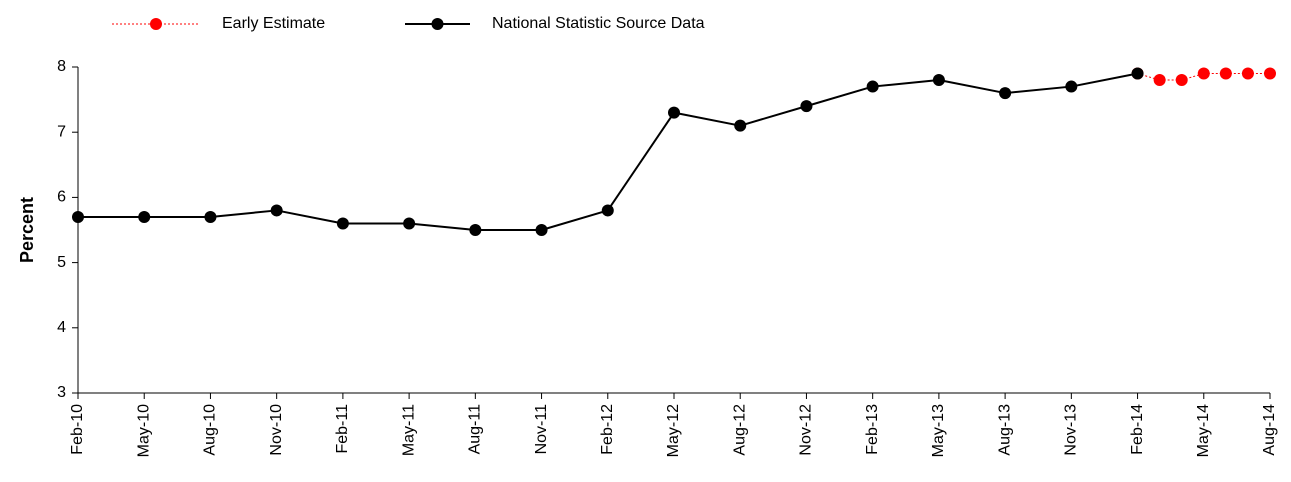  Describe the element at coordinates (1269, 430) in the screenshot. I see `x-tick-label: Aug-14` at that location.